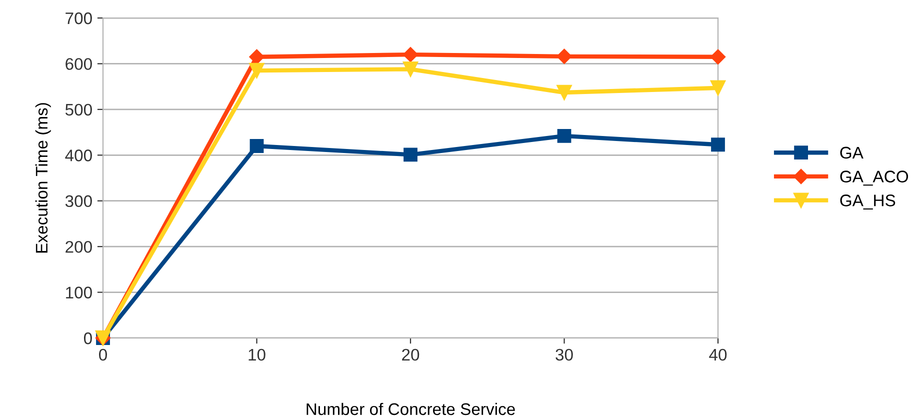 The width and height of the screenshot is (915, 417). I want to click on x-tick-label: 20, so click(411, 354).